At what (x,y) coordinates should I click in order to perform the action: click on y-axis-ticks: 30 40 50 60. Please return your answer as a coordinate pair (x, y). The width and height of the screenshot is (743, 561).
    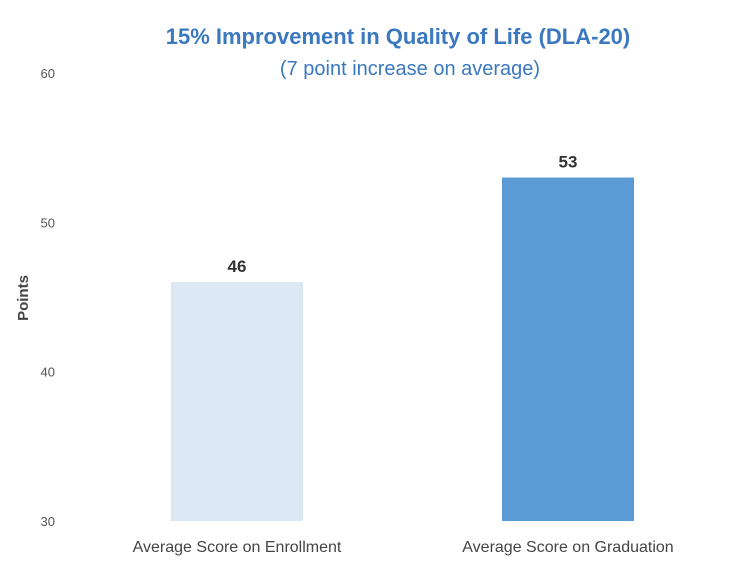
    Looking at the image, I should click on (48, 297).